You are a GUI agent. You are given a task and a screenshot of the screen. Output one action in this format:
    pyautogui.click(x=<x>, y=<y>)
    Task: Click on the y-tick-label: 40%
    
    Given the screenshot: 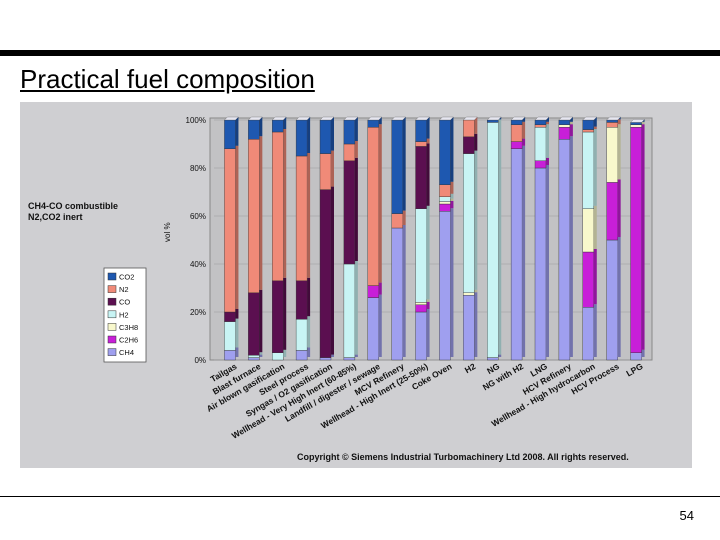 What is the action you would take?
    pyautogui.click(x=198, y=264)
    